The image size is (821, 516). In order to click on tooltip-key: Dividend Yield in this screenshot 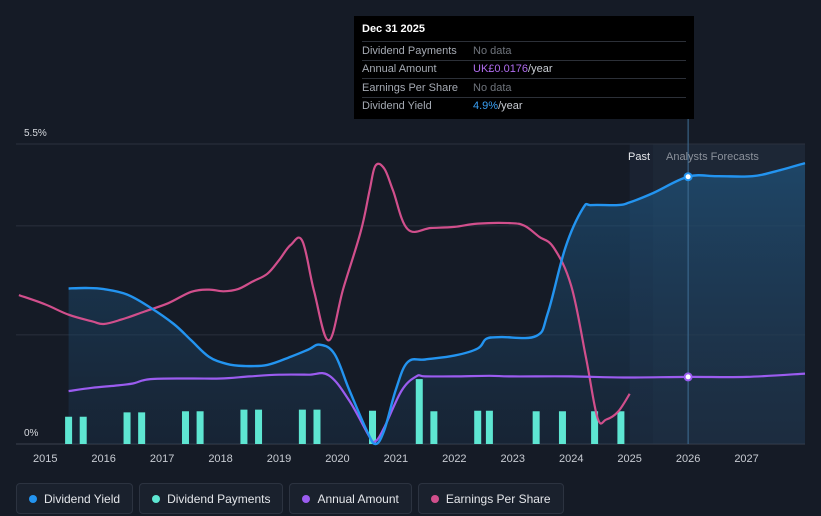, I will do `click(397, 106)`.